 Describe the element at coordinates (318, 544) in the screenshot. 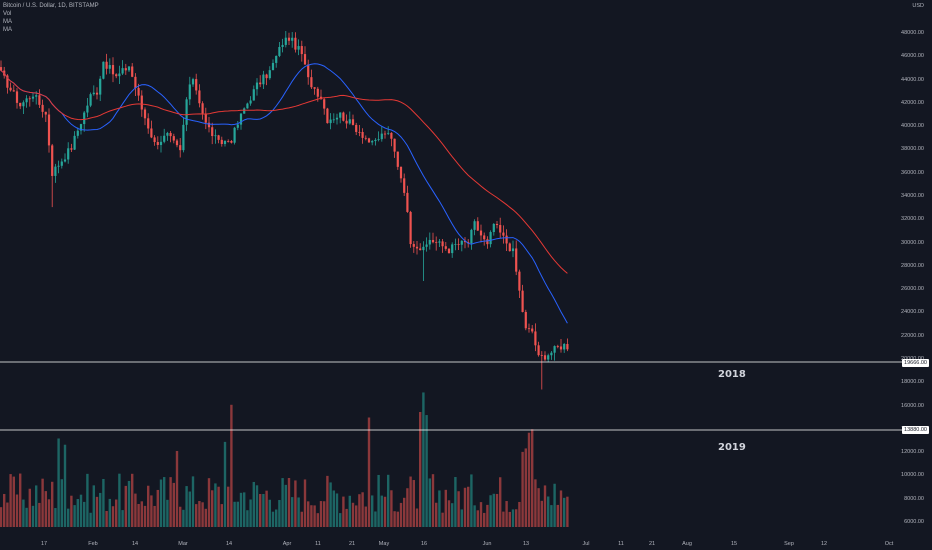

I see `time-tick-label: 11` at that location.